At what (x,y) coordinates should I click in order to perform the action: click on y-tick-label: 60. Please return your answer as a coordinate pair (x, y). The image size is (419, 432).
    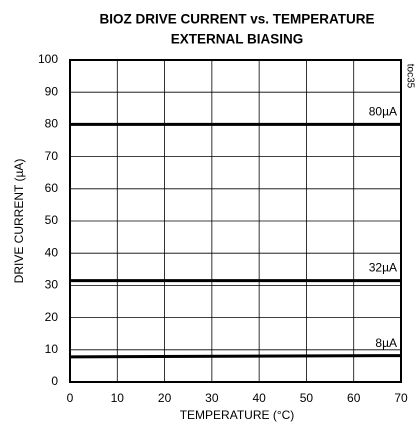
    Looking at the image, I should click on (52, 188).